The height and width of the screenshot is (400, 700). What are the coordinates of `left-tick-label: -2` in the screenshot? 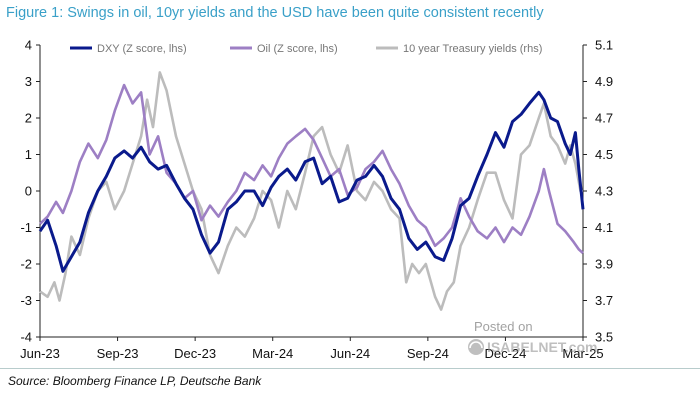 It's located at (26, 264).